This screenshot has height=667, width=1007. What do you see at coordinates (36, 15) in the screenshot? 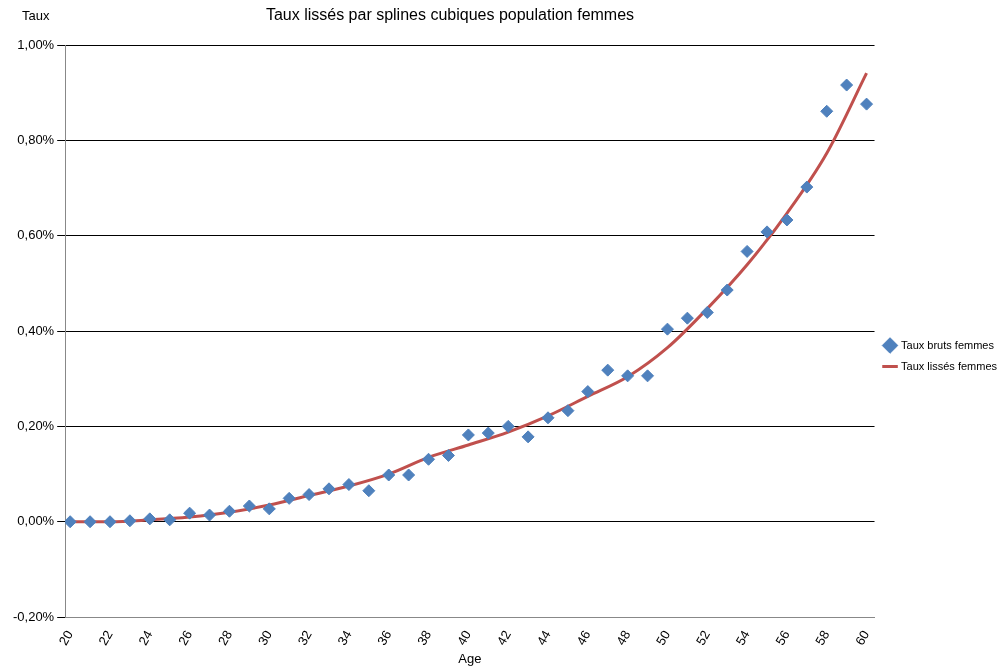
I see `y-axis-title: Taux` at bounding box center [36, 15].